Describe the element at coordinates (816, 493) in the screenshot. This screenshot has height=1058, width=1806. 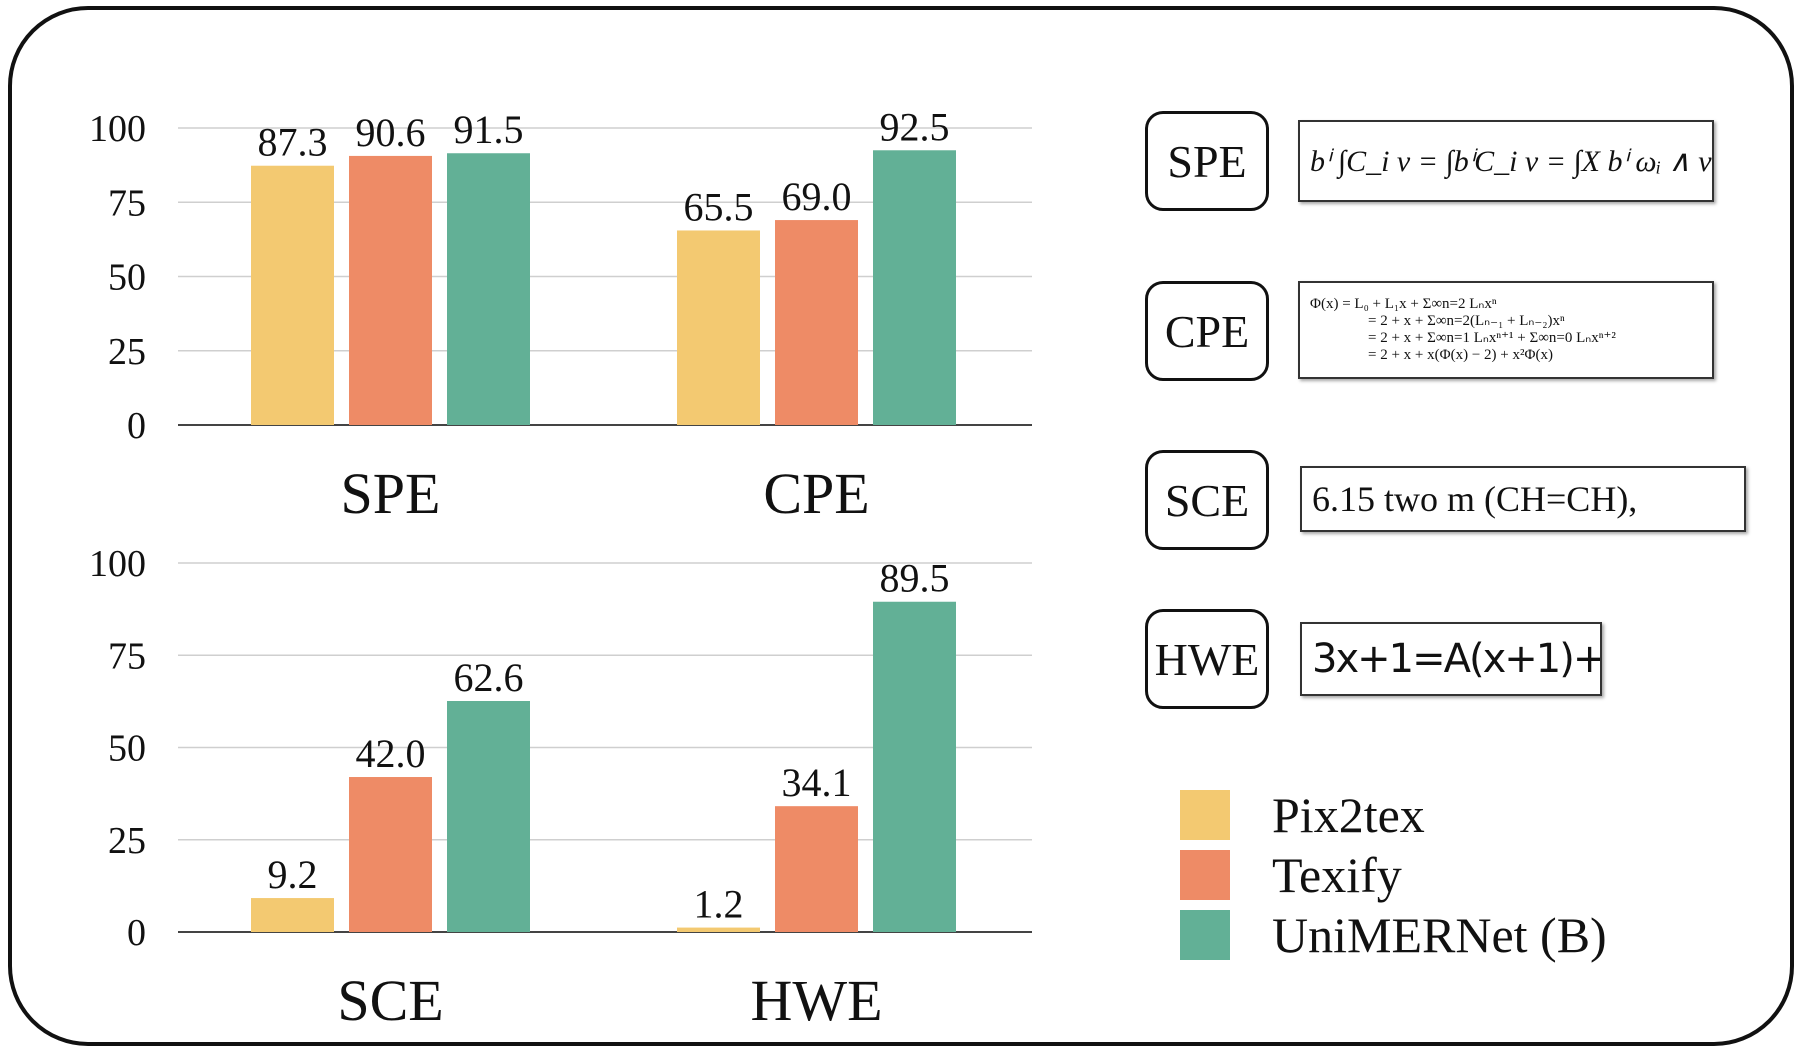
I see `category-label-cpe: CPE` at that location.